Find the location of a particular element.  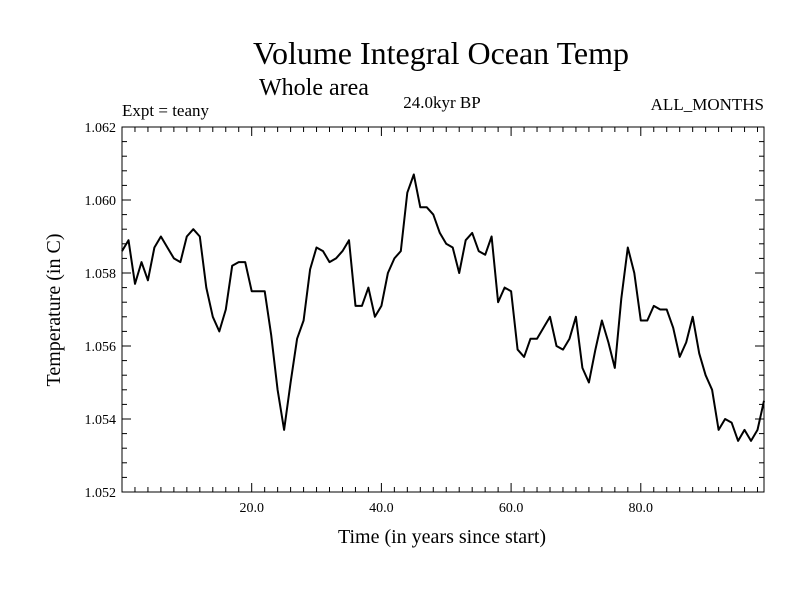

chart-subtitle: Whole area is located at coordinates (314, 88).